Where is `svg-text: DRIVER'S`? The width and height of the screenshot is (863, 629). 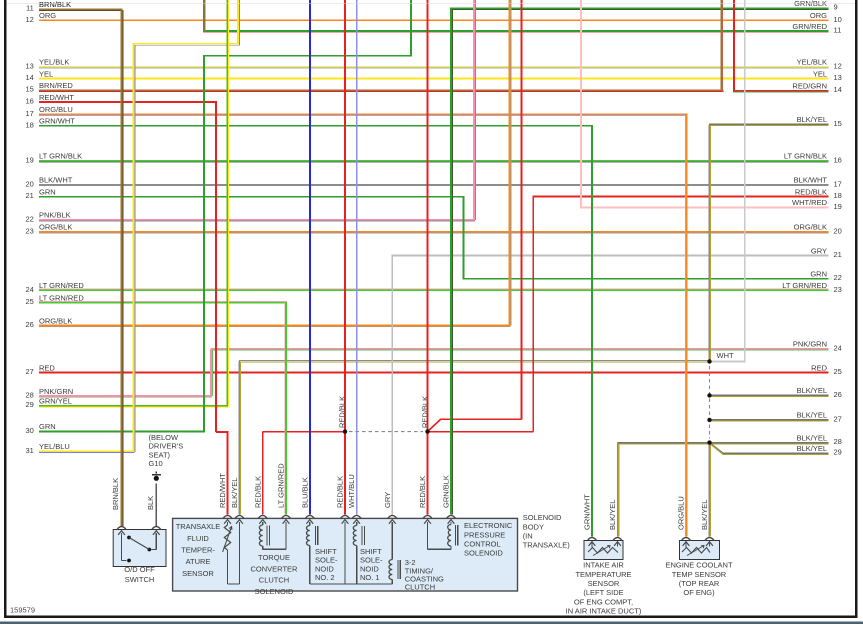 svg-text: DRIVER'S is located at coordinates (166, 446).